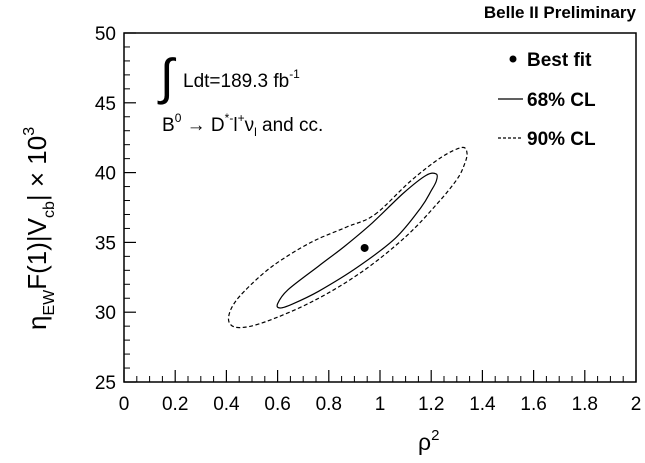 The height and width of the screenshot is (463, 645). Describe the element at coordinates (533, 404) in the screenshot. I see `x-tick-label: 1.6` at that location.